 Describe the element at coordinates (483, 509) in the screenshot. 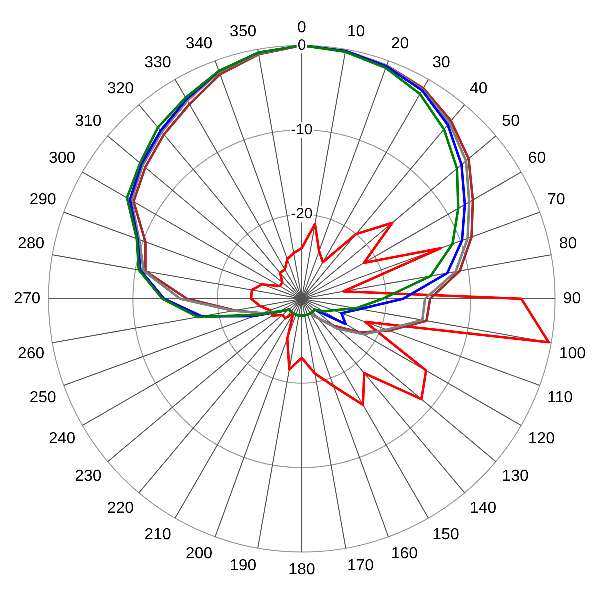

I see `spoke-label: 140` at that location.